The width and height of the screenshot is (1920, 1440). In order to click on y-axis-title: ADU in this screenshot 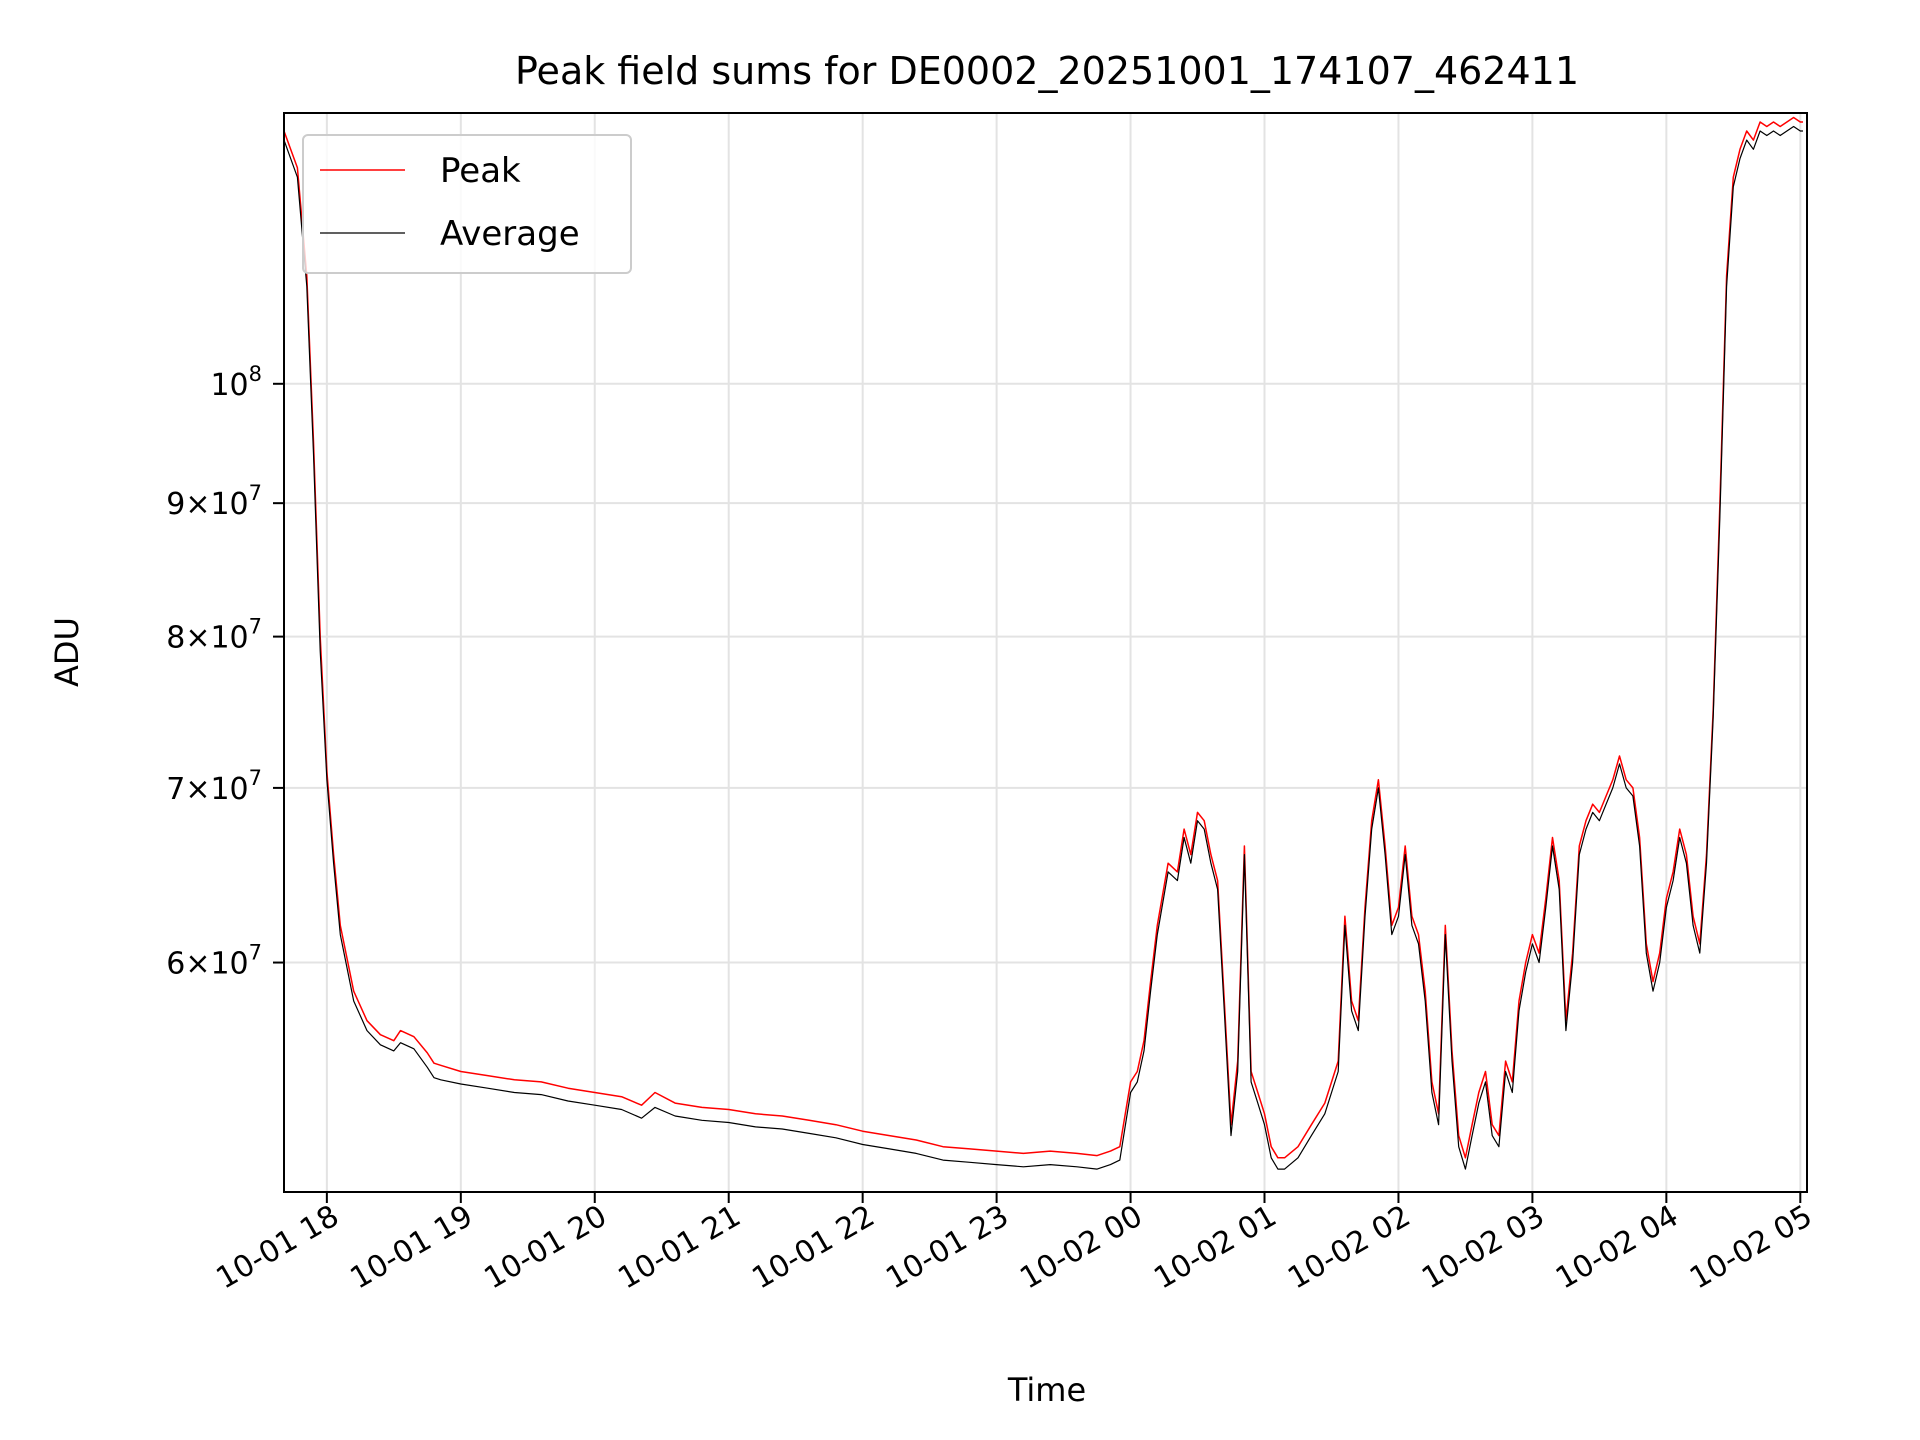, I will do `click(67, 652)`.